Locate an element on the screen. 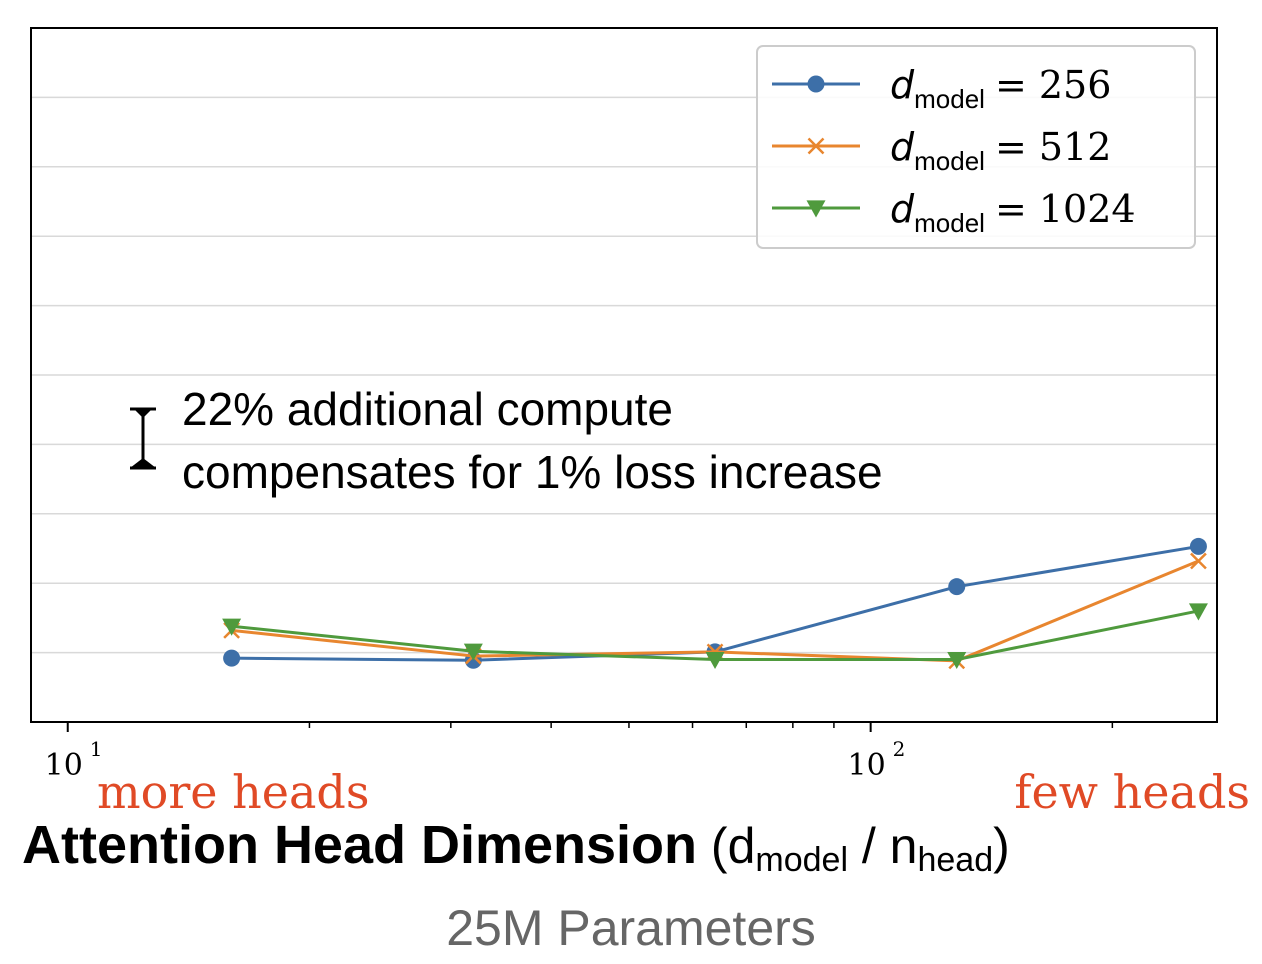  more-heads-label: more heads is located at coordinates (233, 792).